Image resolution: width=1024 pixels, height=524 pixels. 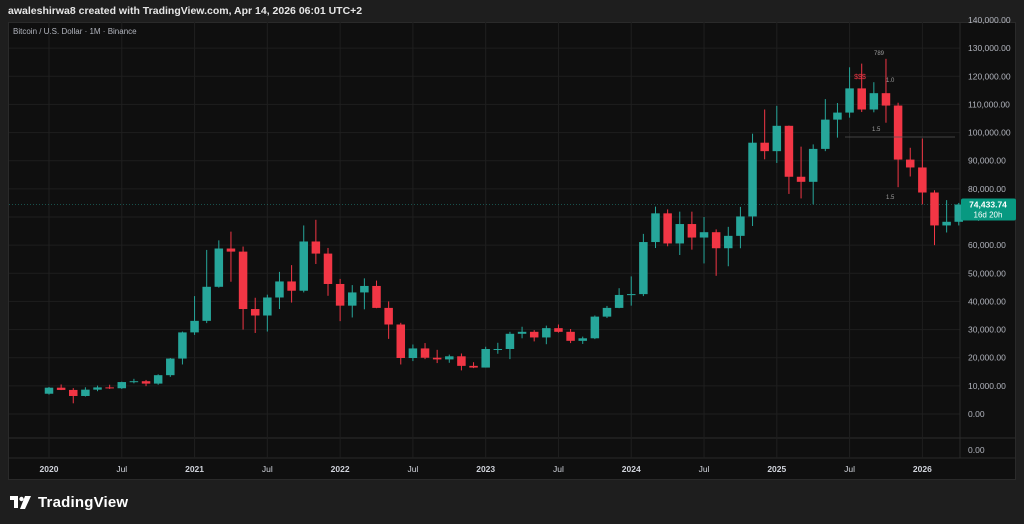 I want to click on y-tick-label: 120,000.00, so click(x=989, y=76).